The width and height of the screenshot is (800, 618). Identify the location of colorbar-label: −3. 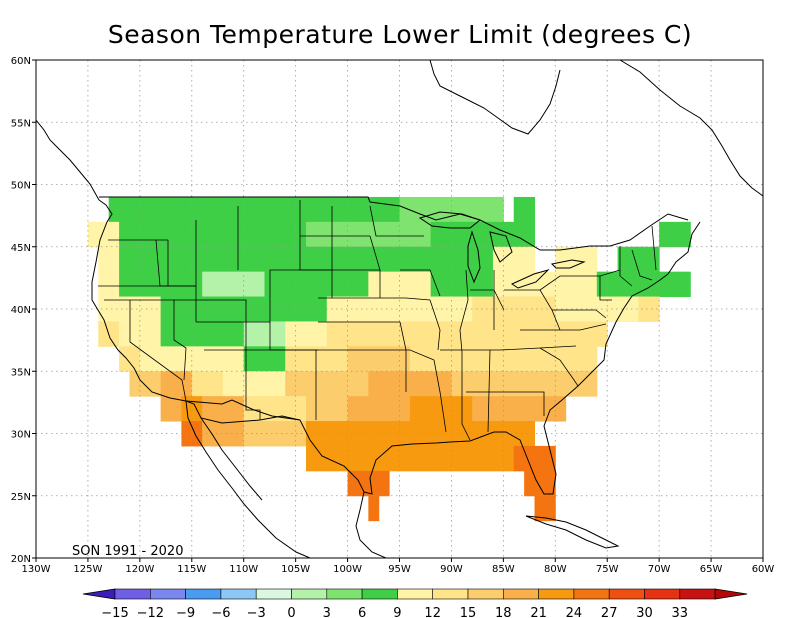
(256, 612).